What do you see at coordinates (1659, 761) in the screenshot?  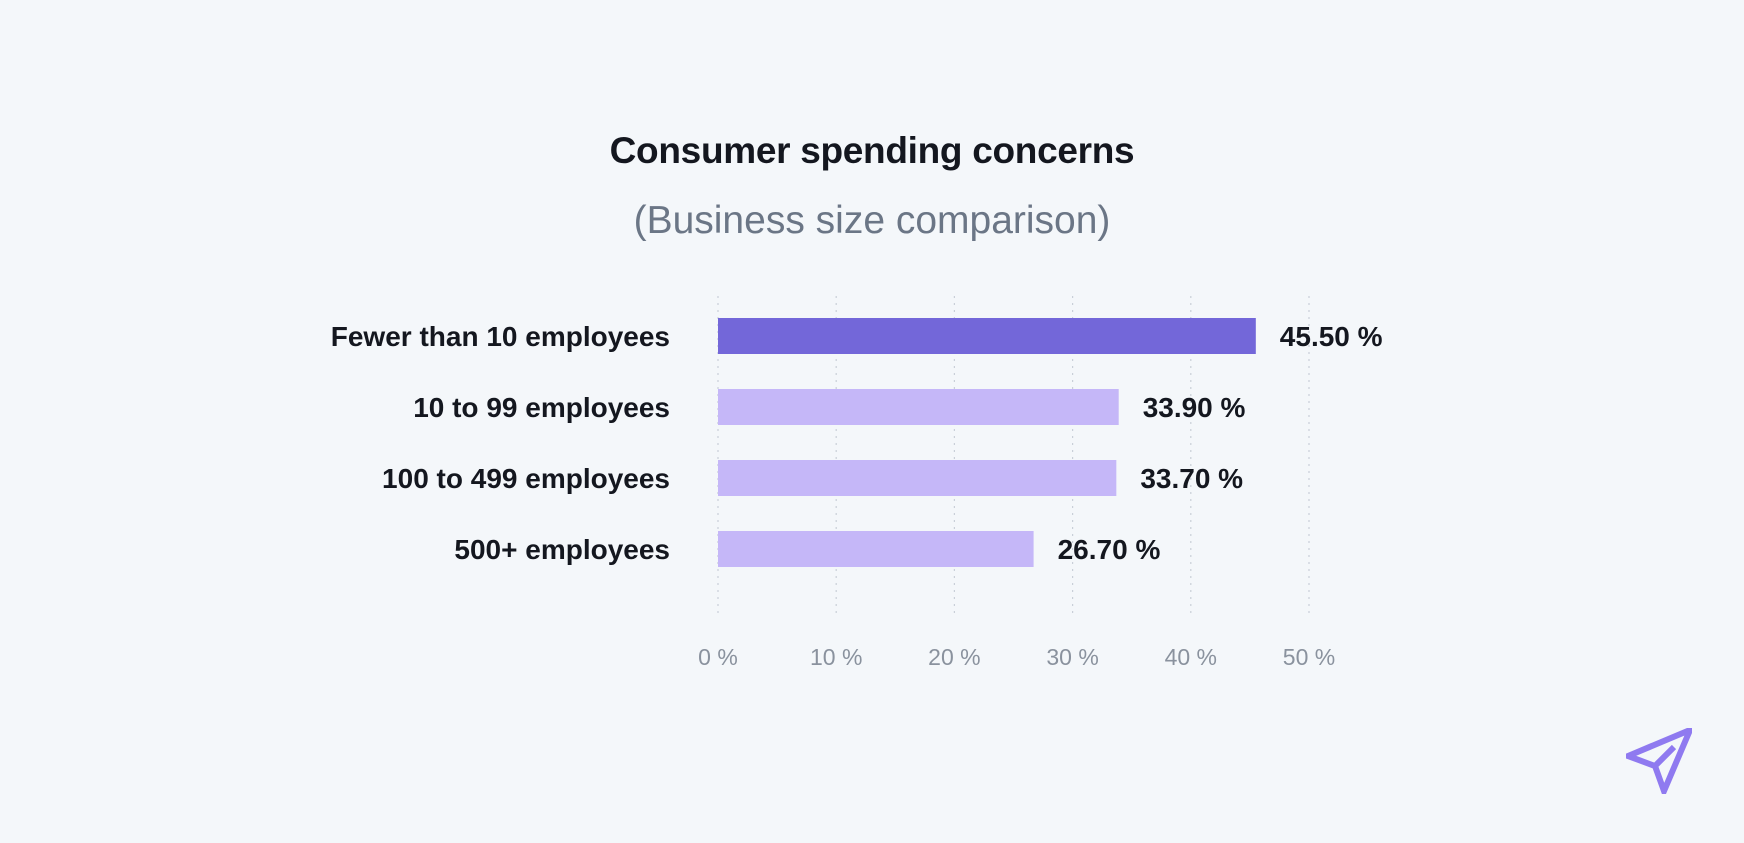 I see `paper-plane-icon` at bounding box center [1659, 761].